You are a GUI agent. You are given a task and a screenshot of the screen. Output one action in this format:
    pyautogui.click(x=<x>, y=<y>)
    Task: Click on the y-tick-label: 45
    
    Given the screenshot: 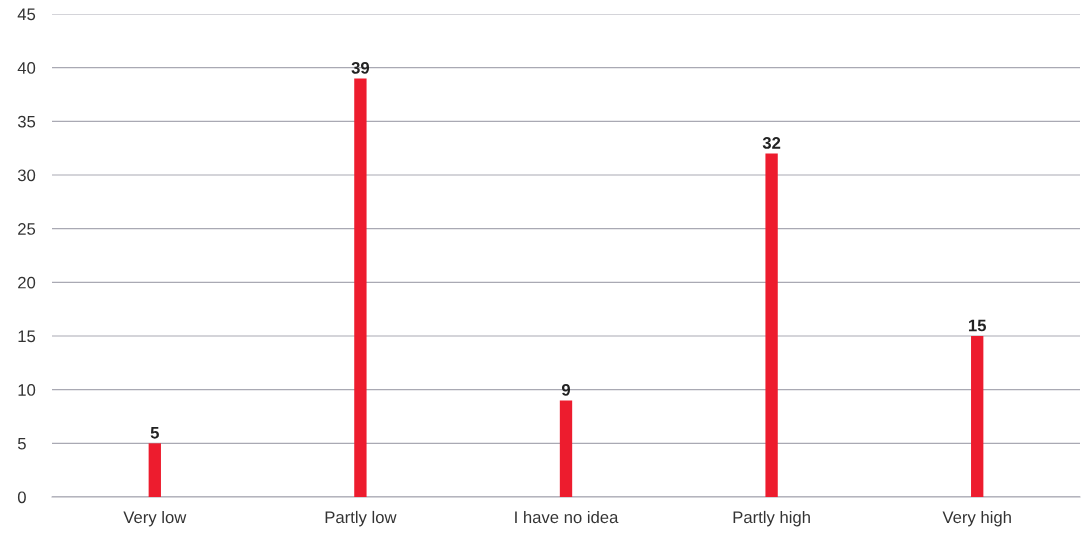 What is the action you would take?
    pyautogui.click(x=26, y=14)
    